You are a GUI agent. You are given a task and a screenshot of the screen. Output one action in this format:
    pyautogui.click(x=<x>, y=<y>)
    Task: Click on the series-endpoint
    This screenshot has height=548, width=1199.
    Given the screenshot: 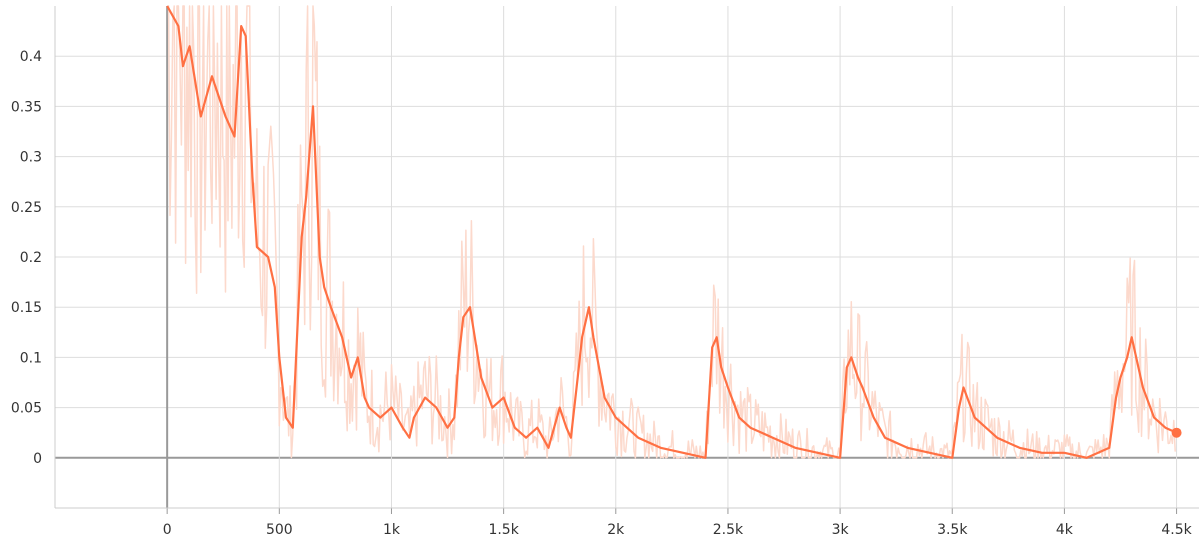 What is the action you would take?
    pyautogui.click(x=1176, y=432)
    